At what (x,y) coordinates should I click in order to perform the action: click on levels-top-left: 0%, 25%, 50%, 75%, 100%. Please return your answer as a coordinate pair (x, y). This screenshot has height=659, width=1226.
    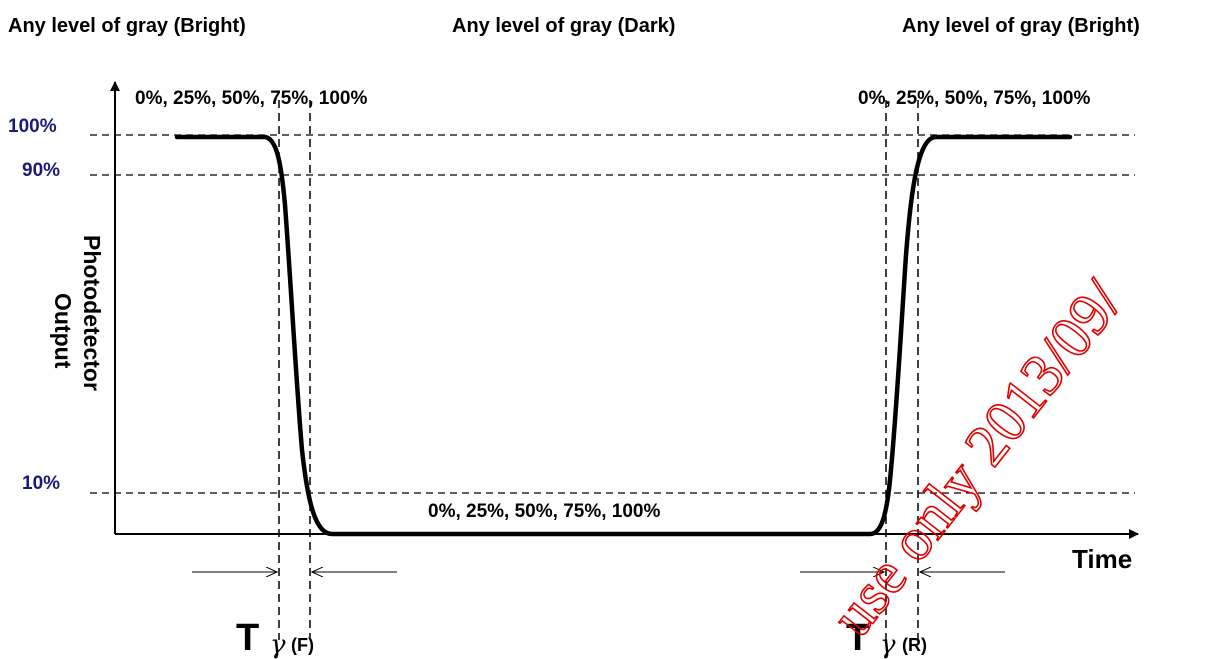
    Looking at the image, I should click on (251, 98).